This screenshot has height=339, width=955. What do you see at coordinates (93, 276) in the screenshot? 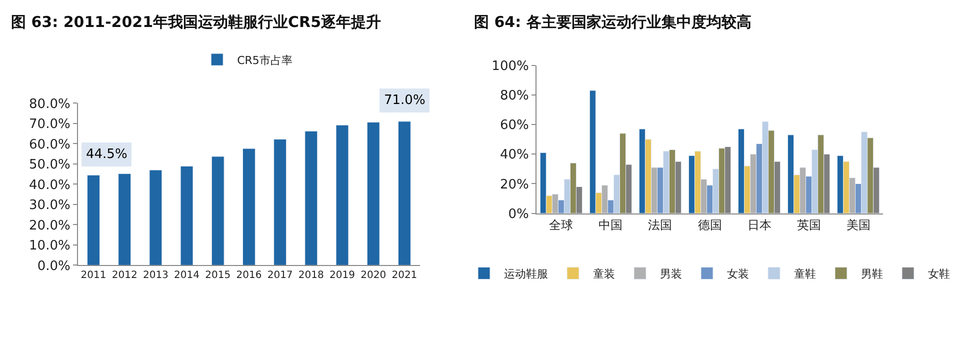
I see `x-tick-label: 2011` at bounding box center [93, 276].